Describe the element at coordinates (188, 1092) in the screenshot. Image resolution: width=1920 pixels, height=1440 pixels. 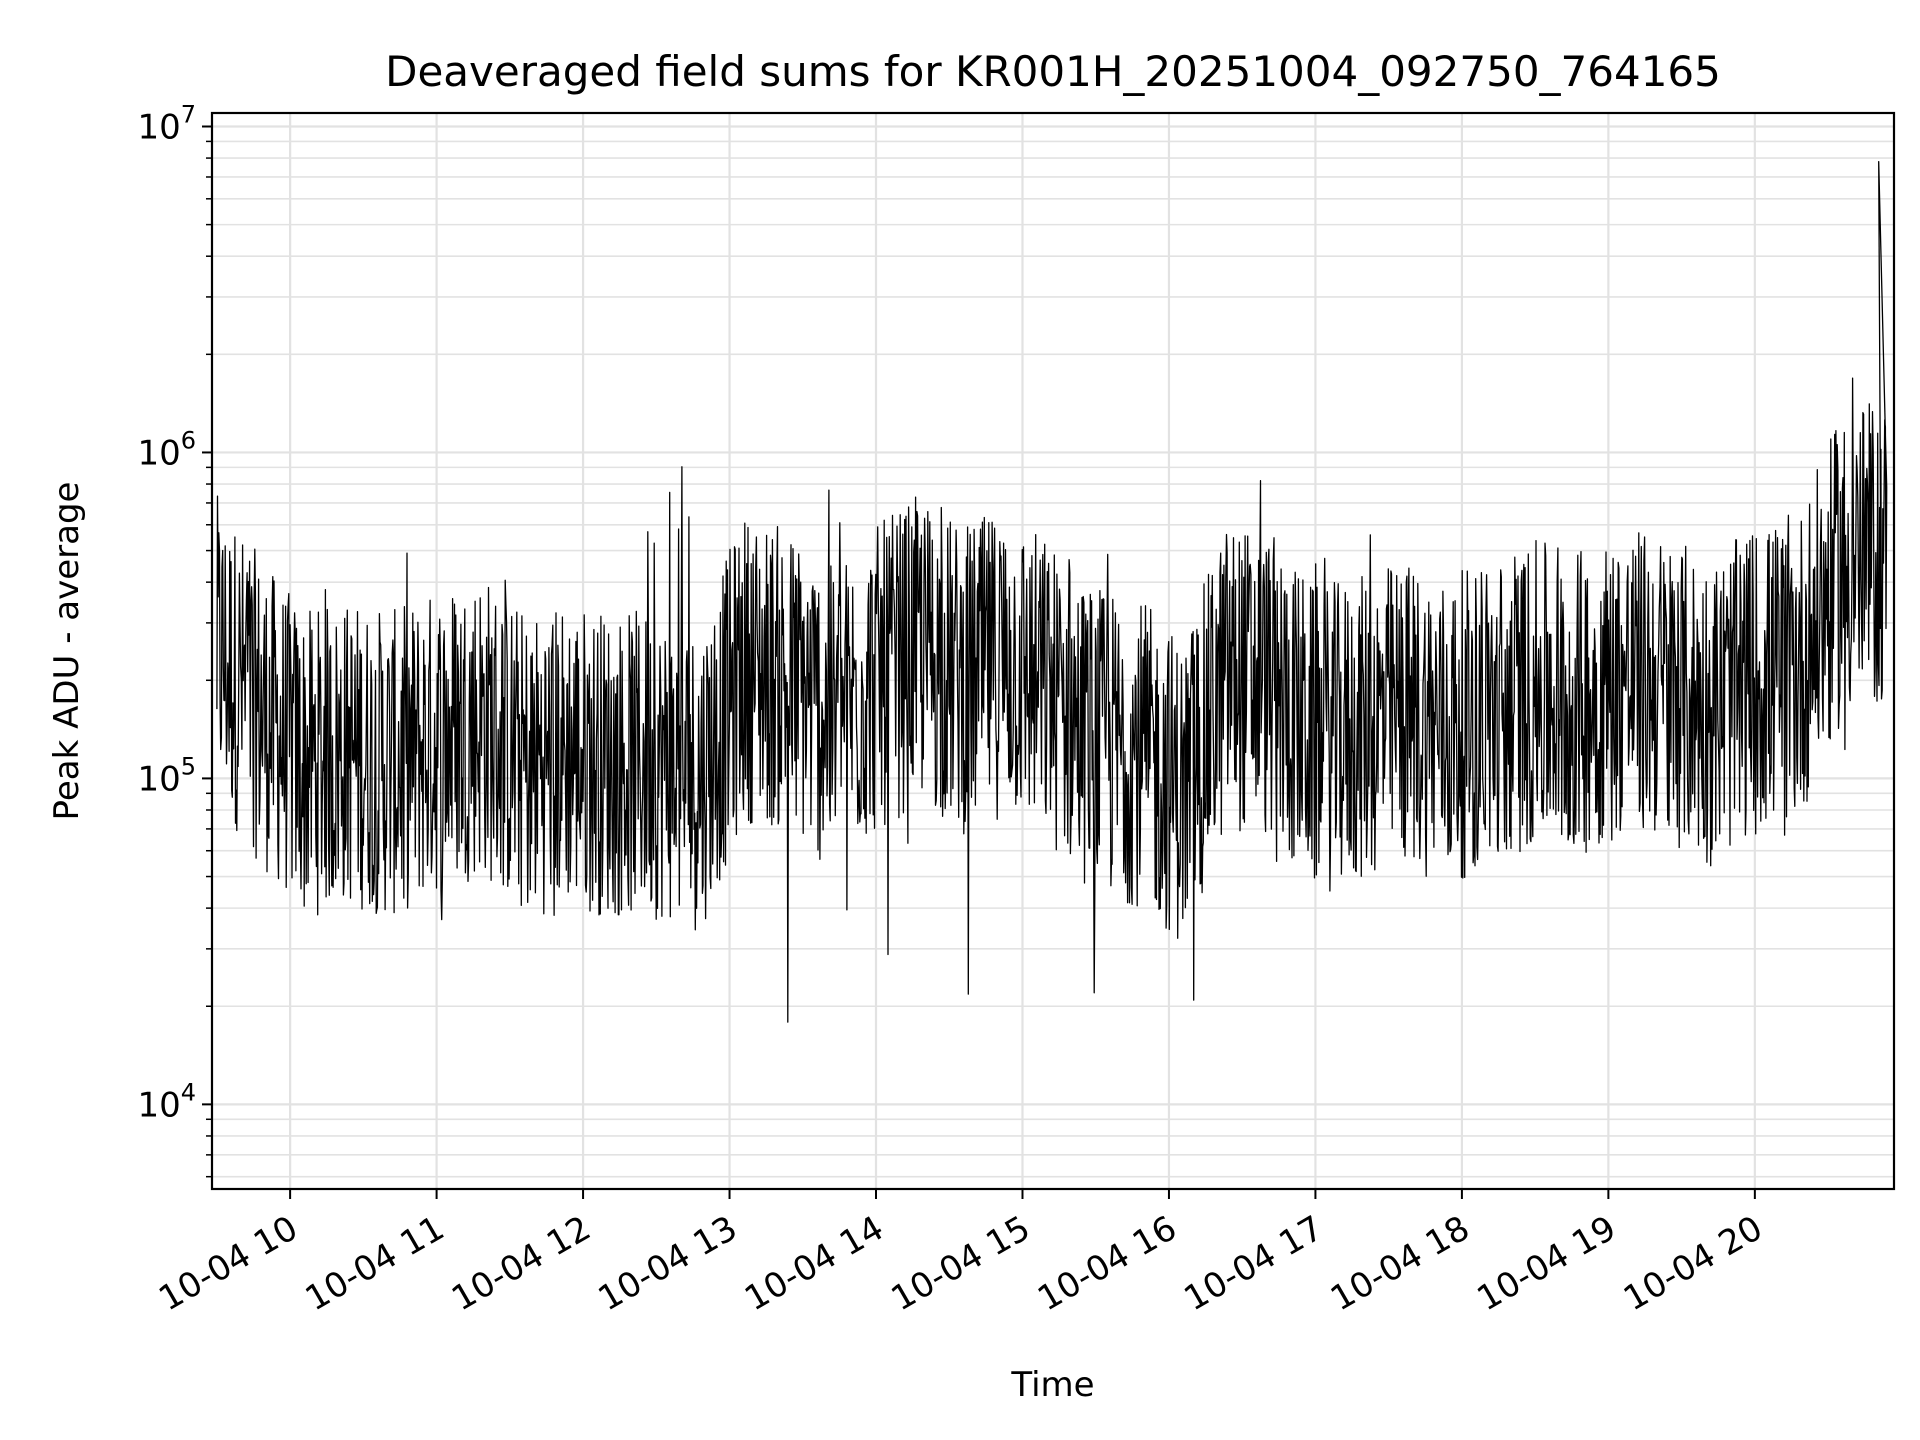
I see `y-tick-exponent: 4` at that location.